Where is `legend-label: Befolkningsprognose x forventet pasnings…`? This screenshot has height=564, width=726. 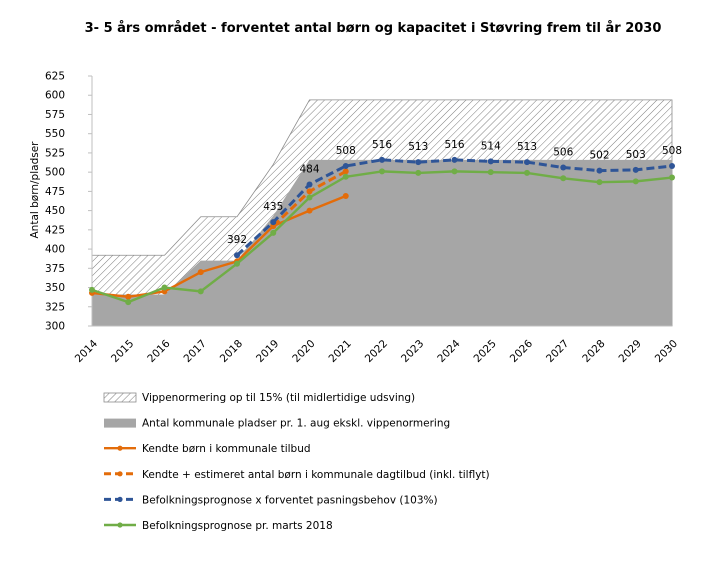
legend-label: Befolkningsprognose x forventet pasnings… is located at coordinates (290, 500).